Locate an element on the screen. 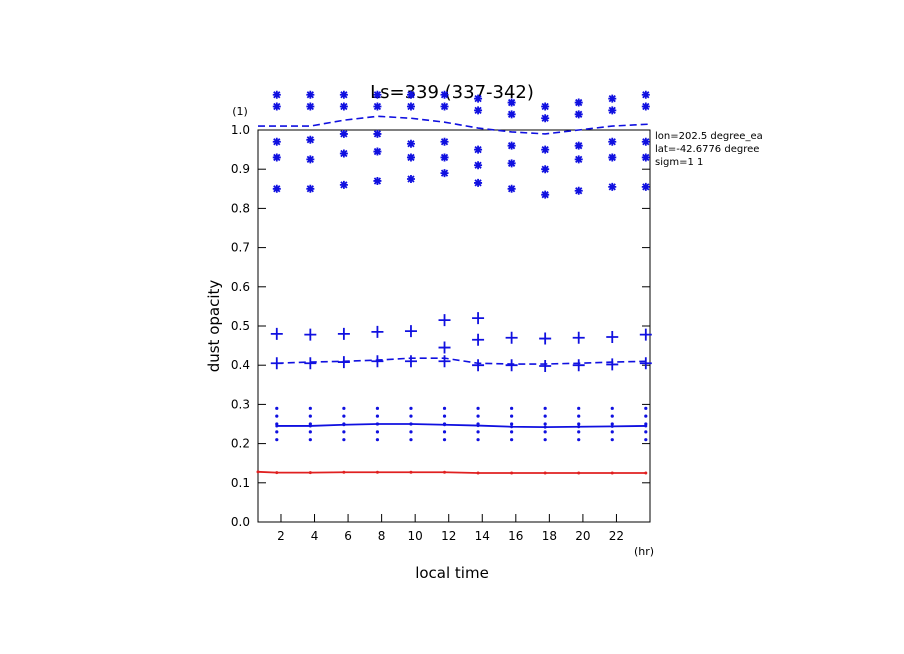 This screenshot has width=904, height=654. y-unit: (1) is located at coordinates (240, 111).